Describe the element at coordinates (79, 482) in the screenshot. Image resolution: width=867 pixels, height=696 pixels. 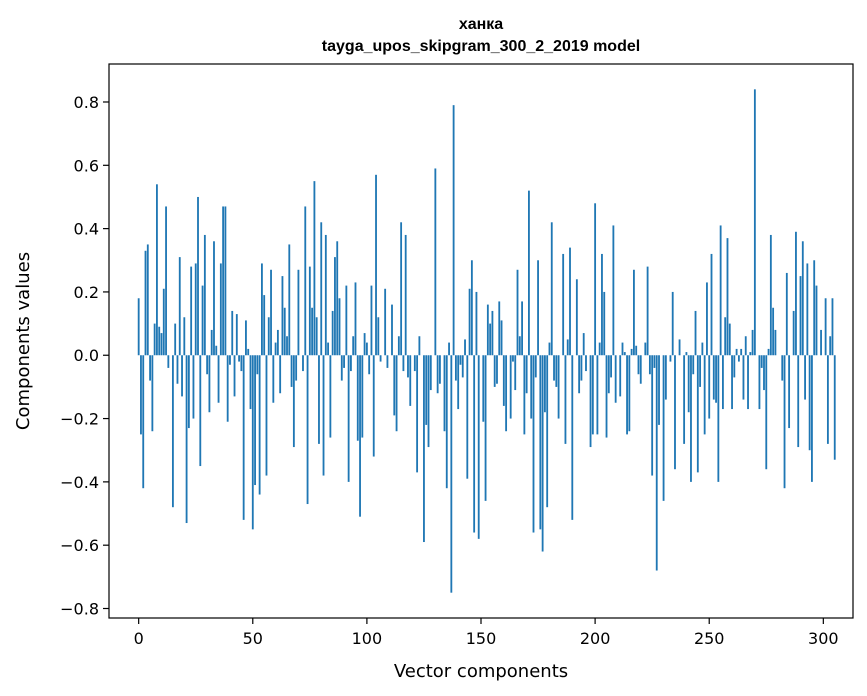
I see `y-tick-label: −0.4` at that location.